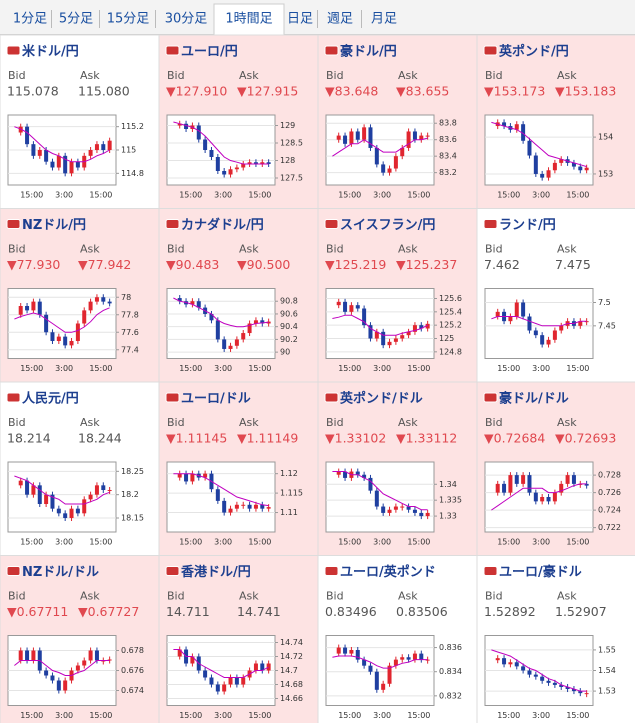 This screenshot has width=635, height=723. What do you see at coordinates (291, 698) in the screenshot?
I see `y-tick-label: 14.66` at bounding box center [291, 698].